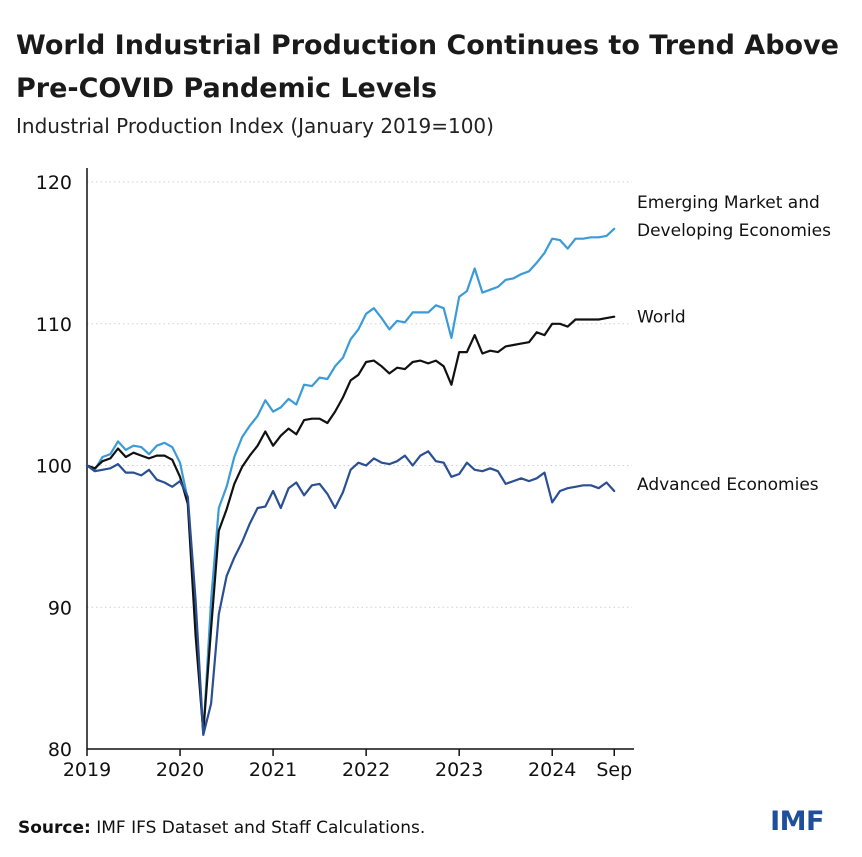 This screenshot has width=862, height=857. Describe the element at coordinates (661, 318) in the screenshot. I see `series-label-world: World` at that location.